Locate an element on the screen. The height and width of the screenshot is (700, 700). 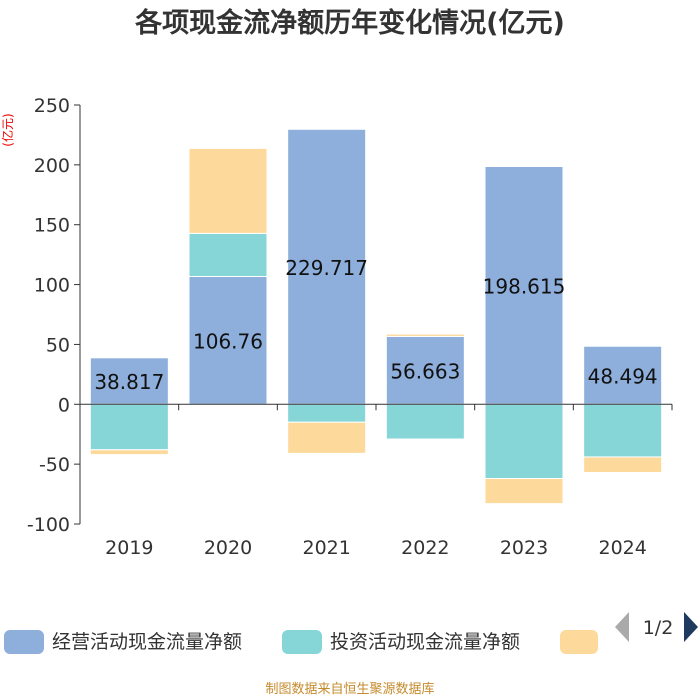
data-label: 198.615 is located at coordinates (524, 286).